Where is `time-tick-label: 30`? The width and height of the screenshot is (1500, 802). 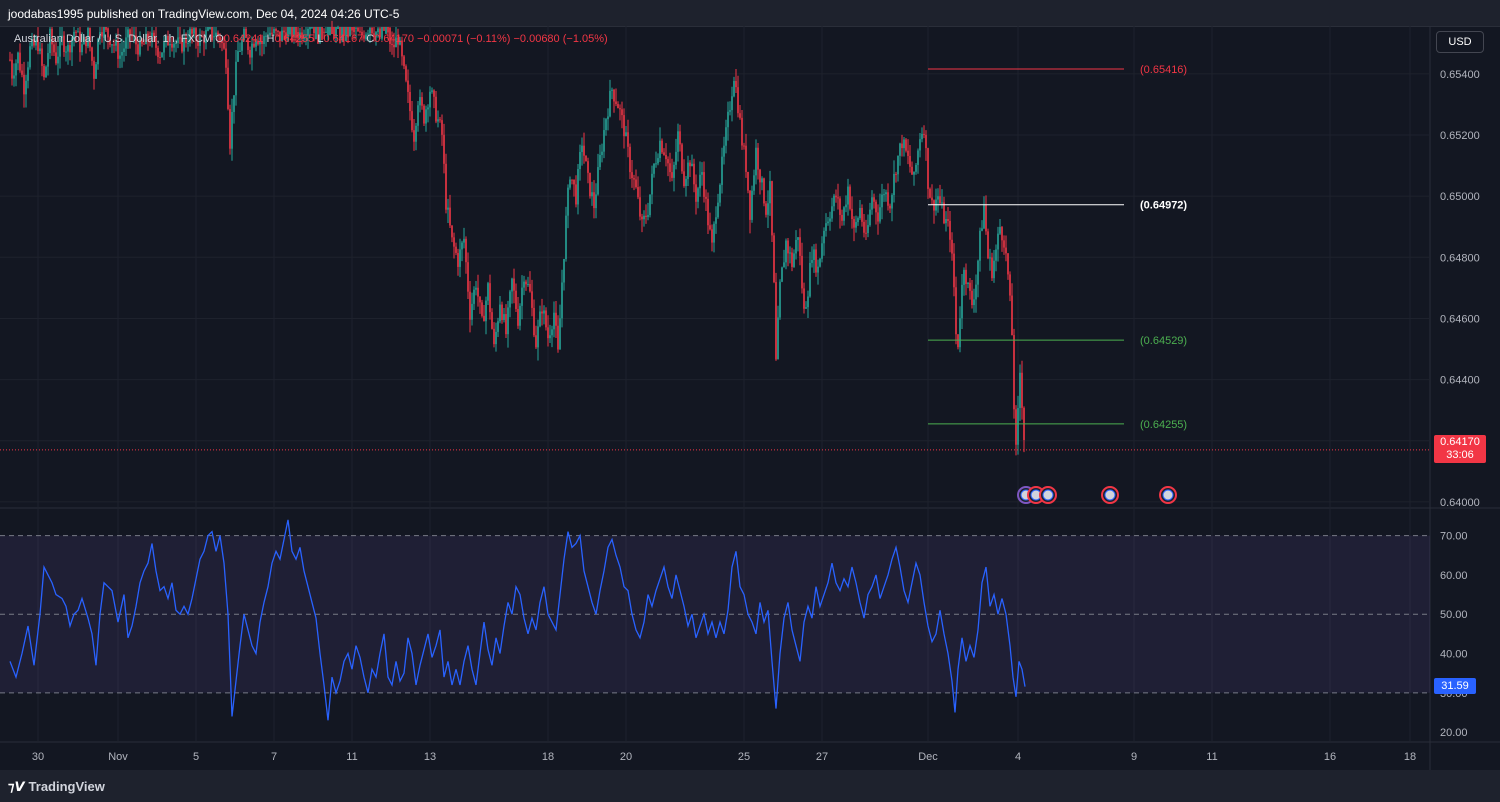 time-tick-label: 30 is located at coordinates (38, 757).